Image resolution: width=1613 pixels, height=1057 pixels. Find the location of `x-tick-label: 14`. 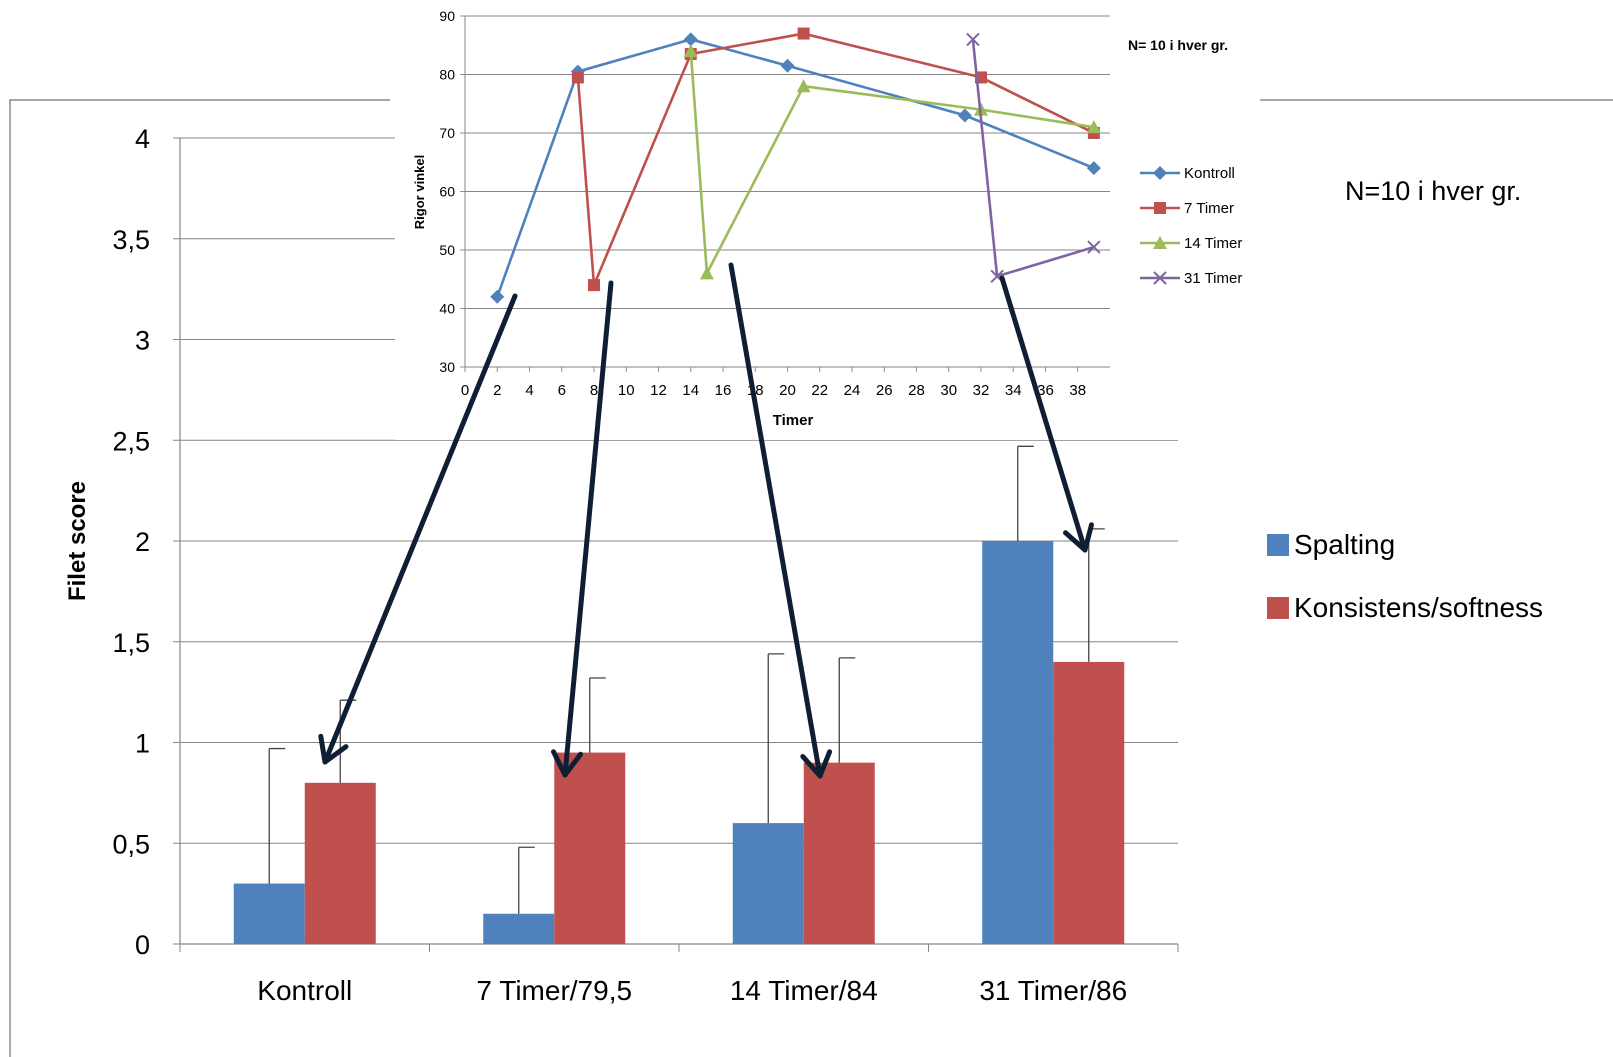

x-tick-label: 14 is located at coordinates (690, 390).